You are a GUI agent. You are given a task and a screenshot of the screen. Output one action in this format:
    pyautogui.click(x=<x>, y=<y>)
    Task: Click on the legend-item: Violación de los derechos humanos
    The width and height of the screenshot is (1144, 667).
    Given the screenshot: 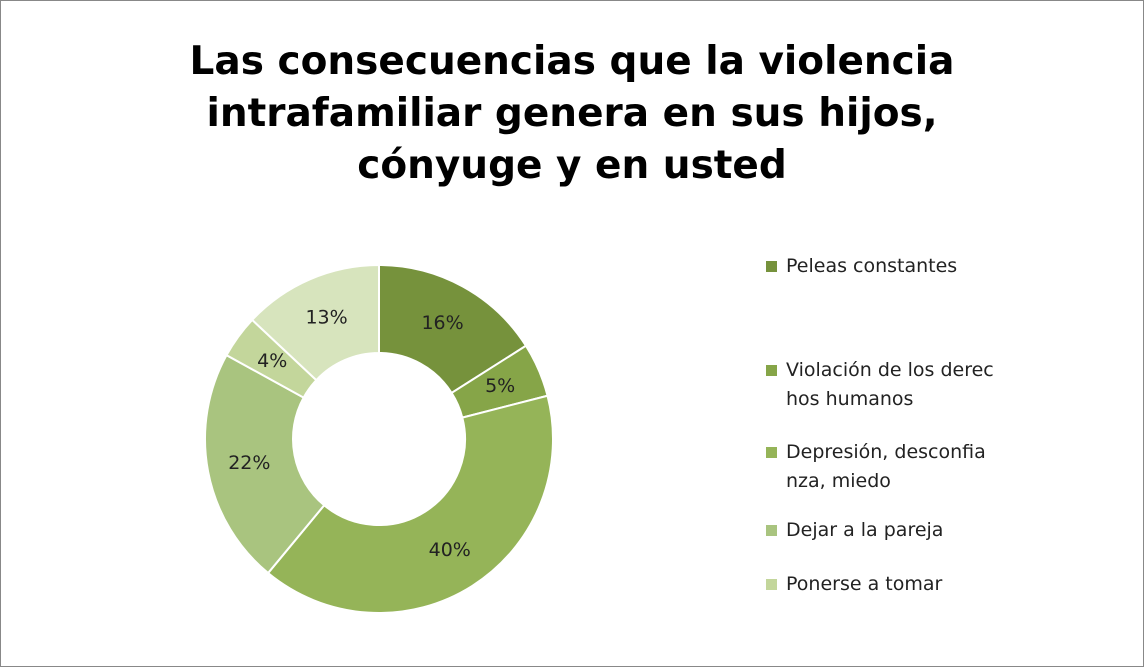 What is the action you would take?
    pyautogui.click(x=881, y=385)
    